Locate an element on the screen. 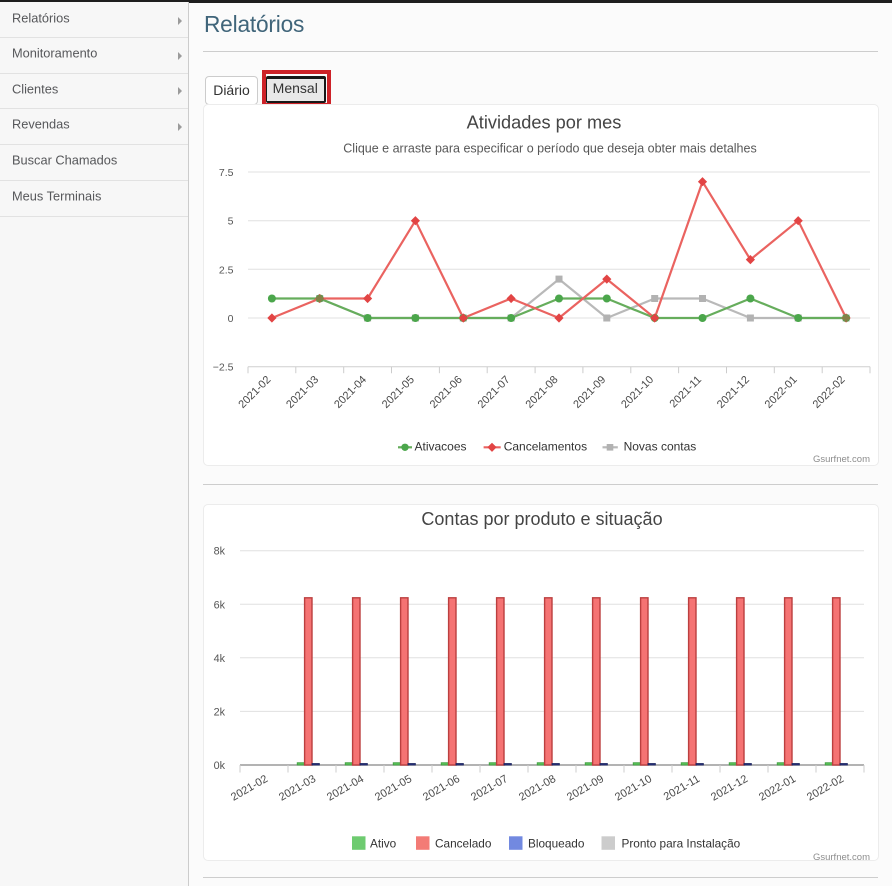 This screenshot has width=892, height=886. svg-text: Cancelamentos is located at coordinates (545, 446).